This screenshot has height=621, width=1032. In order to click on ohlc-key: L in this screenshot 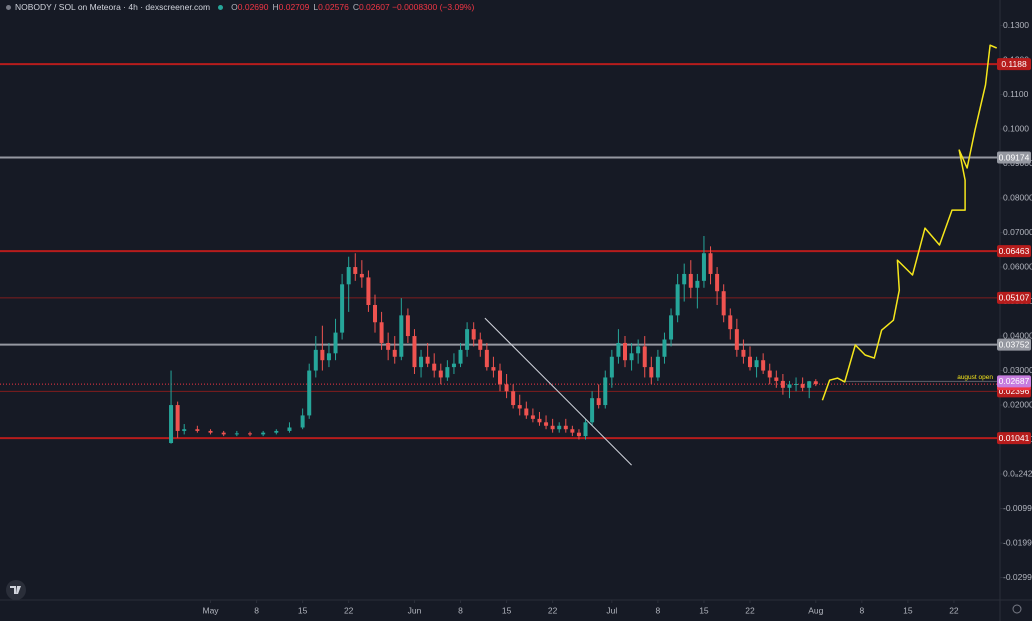, I will do `click(316, 7)`.